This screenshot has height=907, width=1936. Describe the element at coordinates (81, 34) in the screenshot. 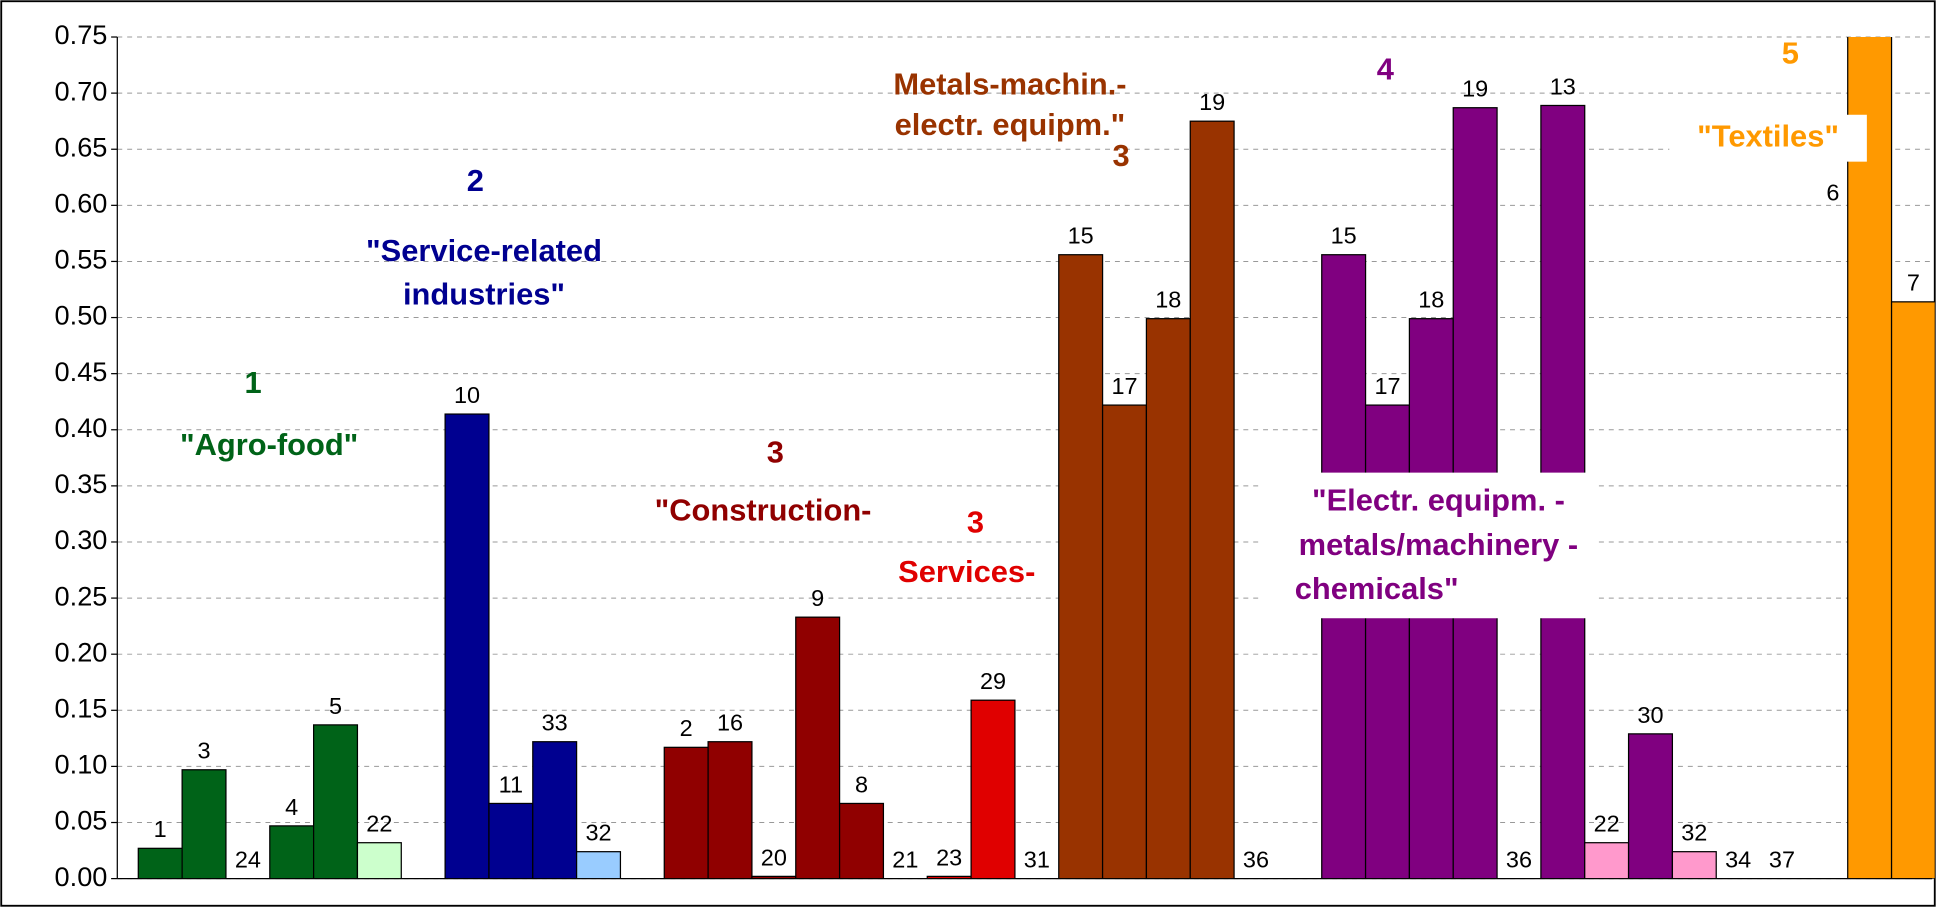

I see `y-tick-label: 0.75` at that location.